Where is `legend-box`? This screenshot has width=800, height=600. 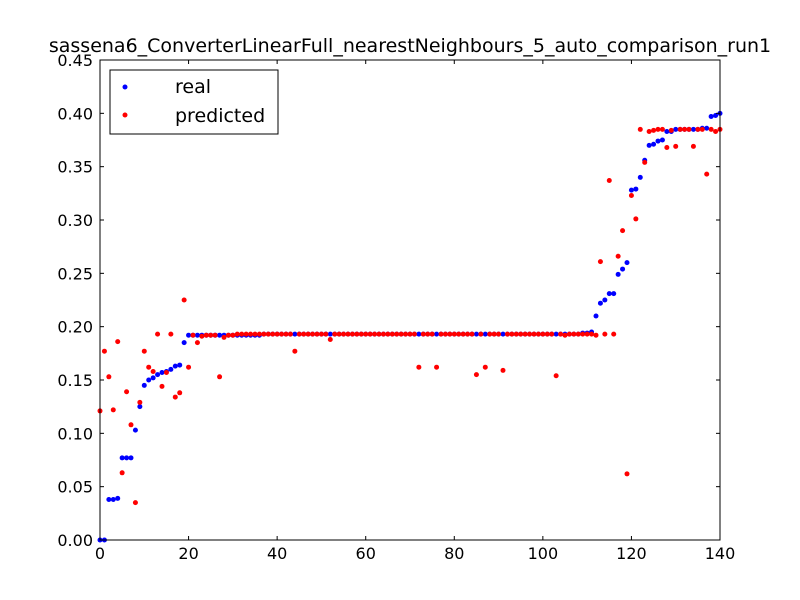
legend-box is located at coordinates (194, 102).